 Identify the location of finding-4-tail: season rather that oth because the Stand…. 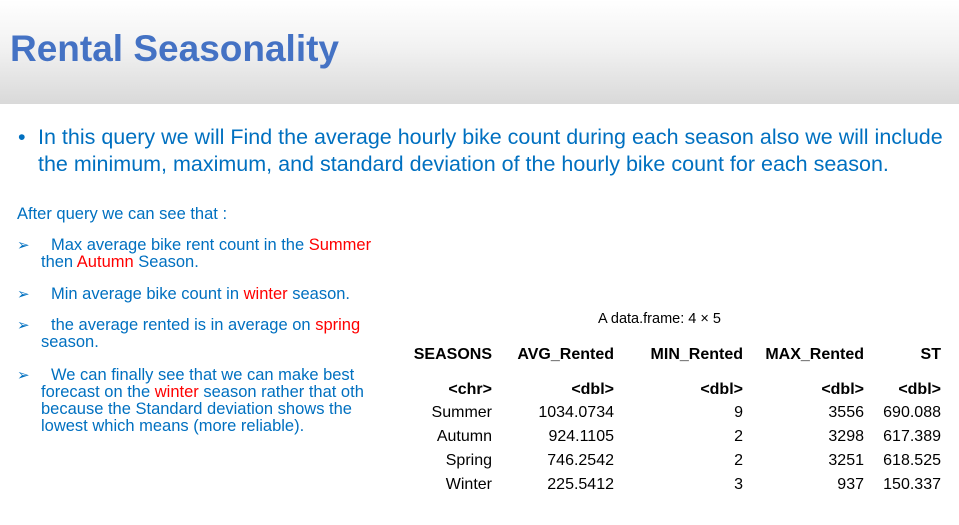
(202, 409).